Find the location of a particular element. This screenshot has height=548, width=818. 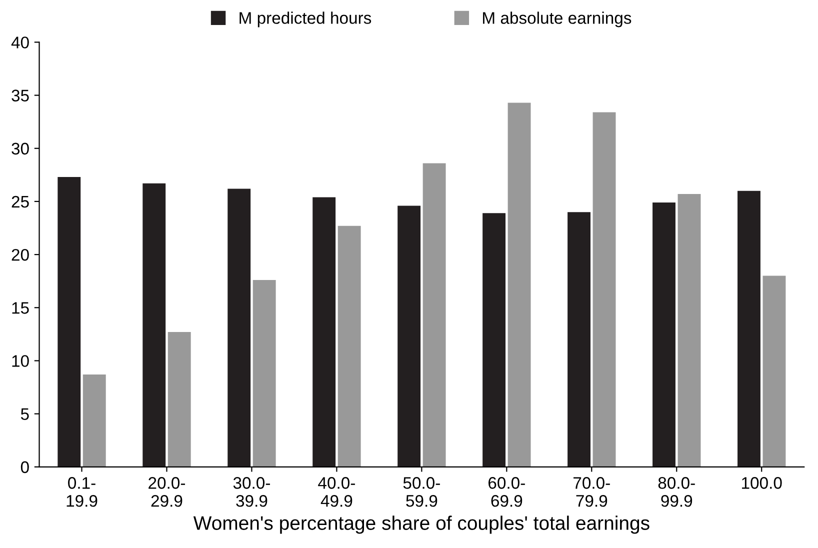

legend-label: M absolute earnings is located at coordinates (557, 20).